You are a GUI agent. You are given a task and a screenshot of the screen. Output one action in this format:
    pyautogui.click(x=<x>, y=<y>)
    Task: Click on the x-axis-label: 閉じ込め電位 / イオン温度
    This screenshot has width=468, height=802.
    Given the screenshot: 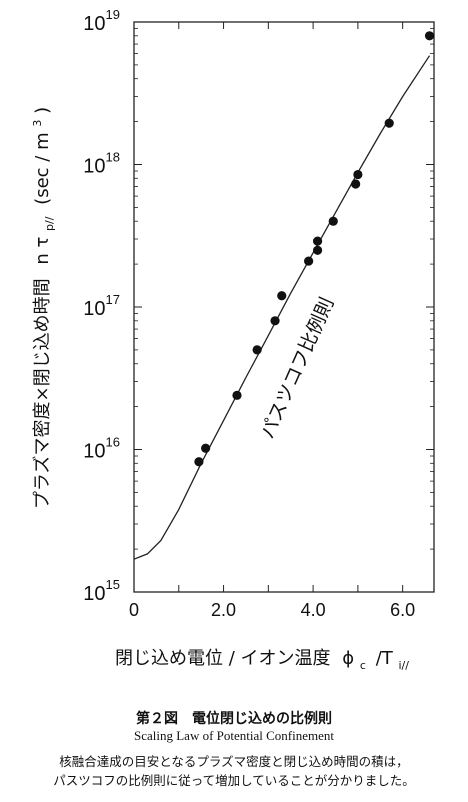 What is the action you would take?
    pyautogui.click(x=223, y=658)
    